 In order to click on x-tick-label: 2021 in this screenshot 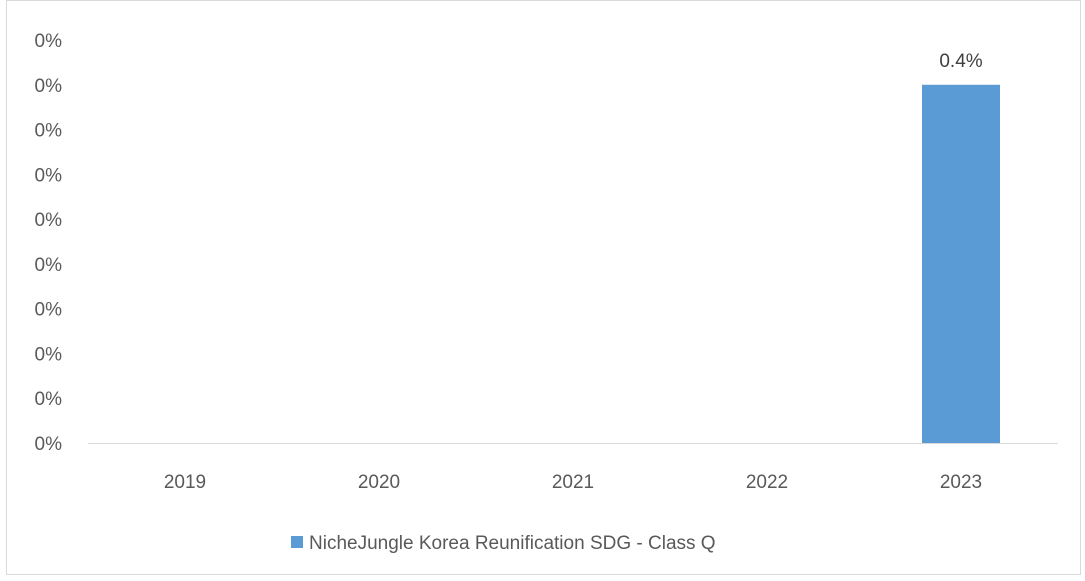, I will do `click(573, 482)`.